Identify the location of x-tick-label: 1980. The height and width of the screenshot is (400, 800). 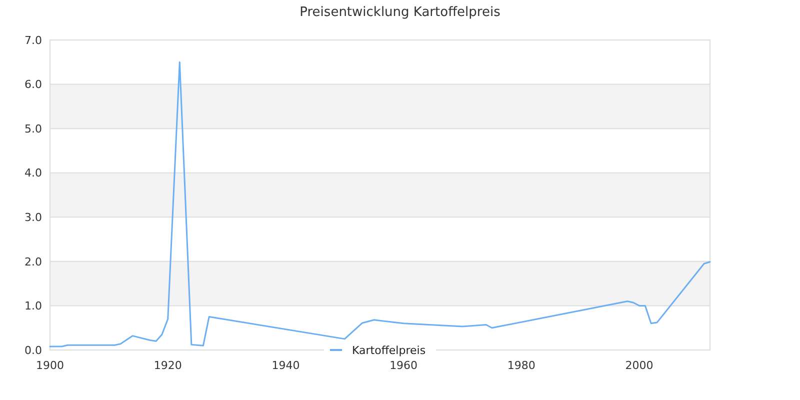
(521, 365).